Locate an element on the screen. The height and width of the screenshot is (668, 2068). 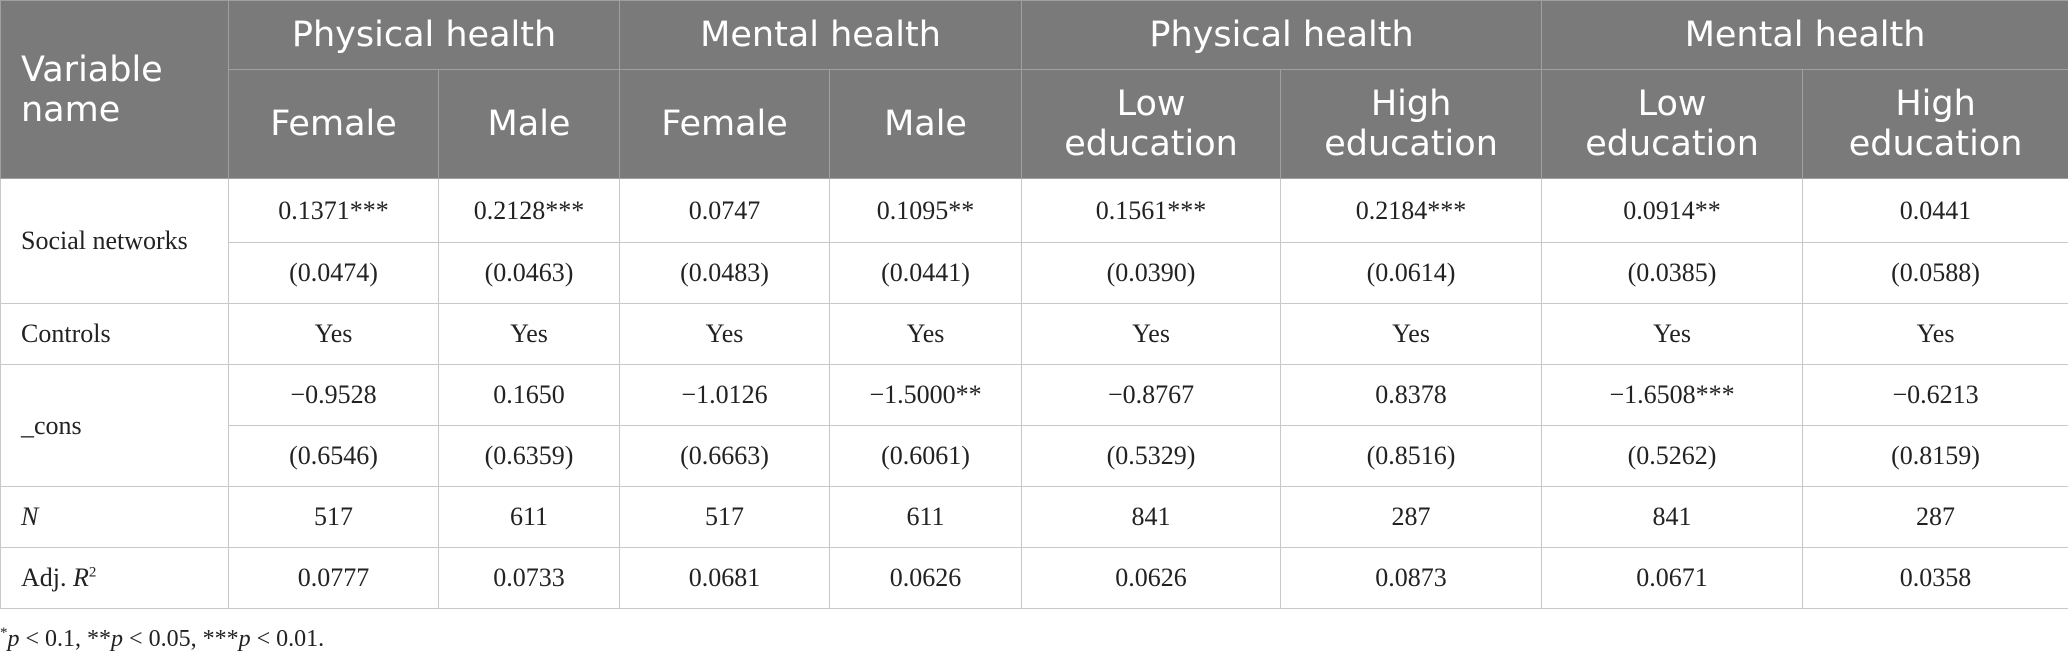
coef-cell: −1.5000** is located at coordinates (926, 395).